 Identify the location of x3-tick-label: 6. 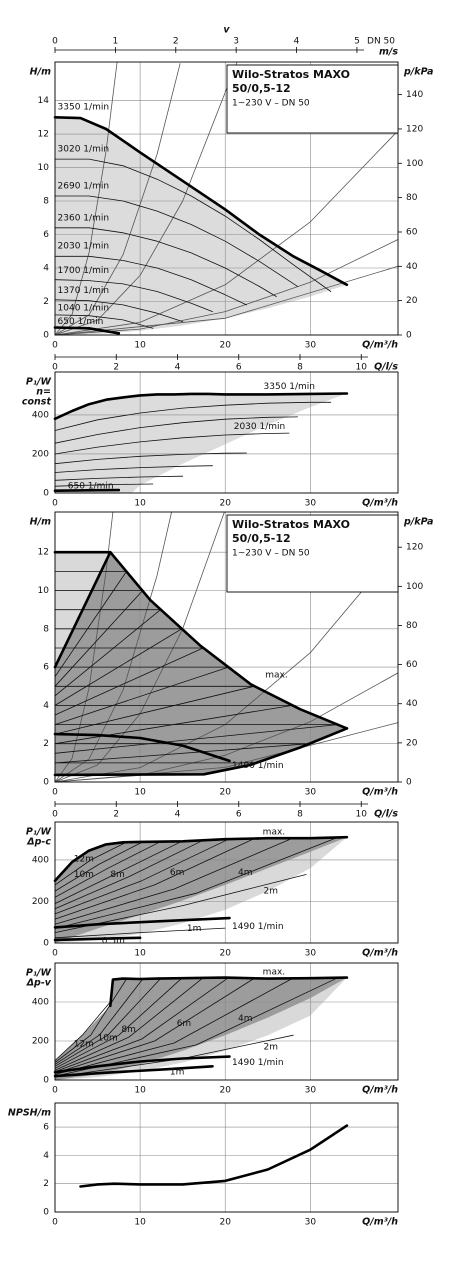
(239, 368).